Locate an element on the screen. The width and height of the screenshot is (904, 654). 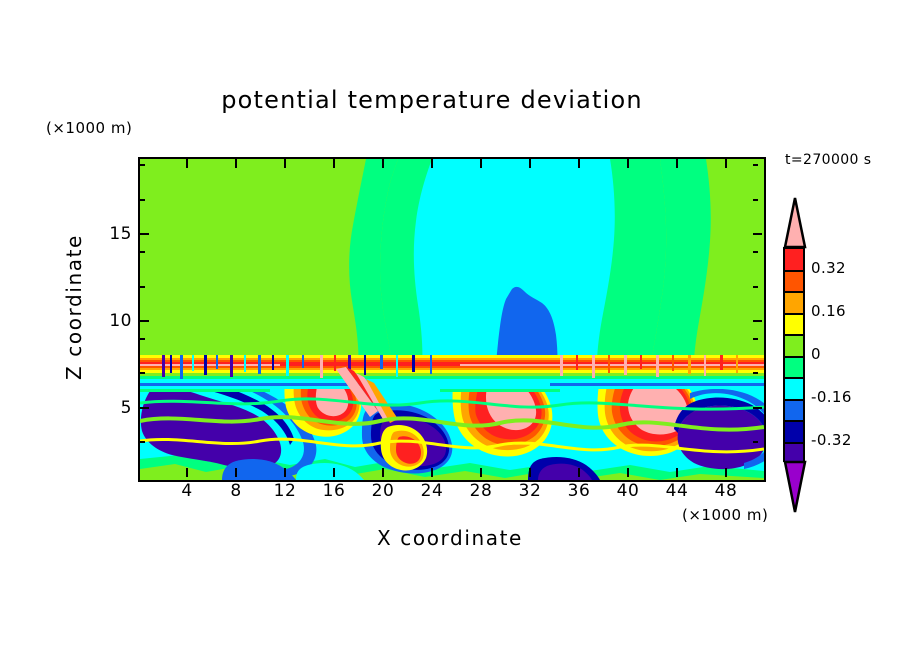
chart-title: potential temperature deviation is located at coordinates (452, 100).